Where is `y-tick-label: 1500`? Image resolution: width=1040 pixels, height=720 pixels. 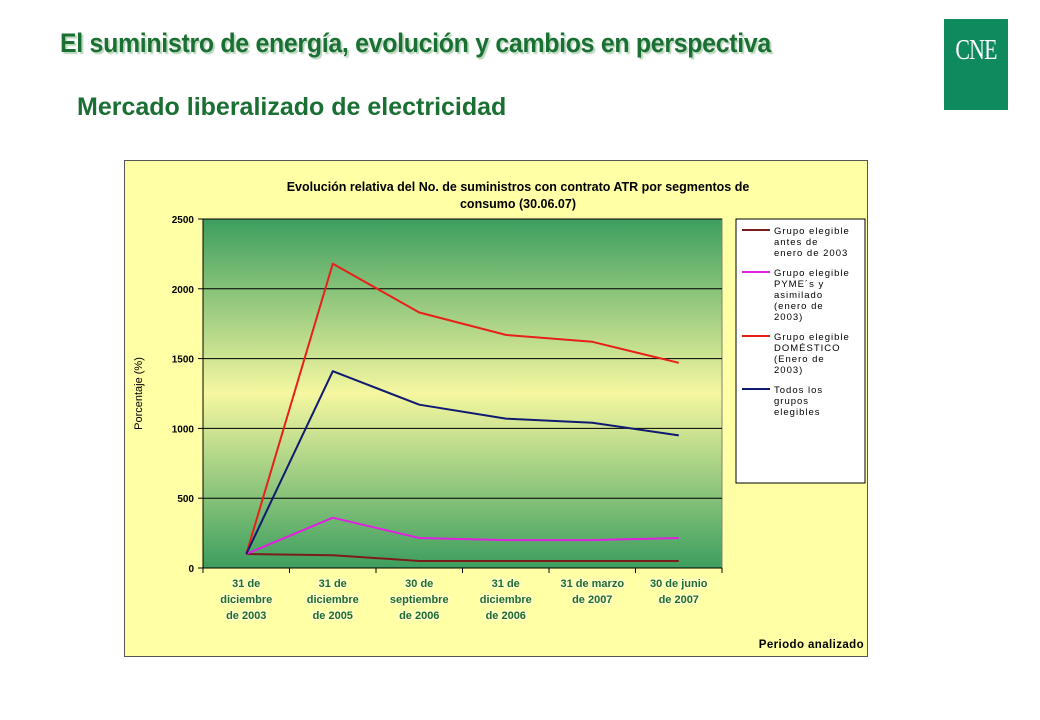
y-tick-label: 1500 is located at coordinates (183, 360).